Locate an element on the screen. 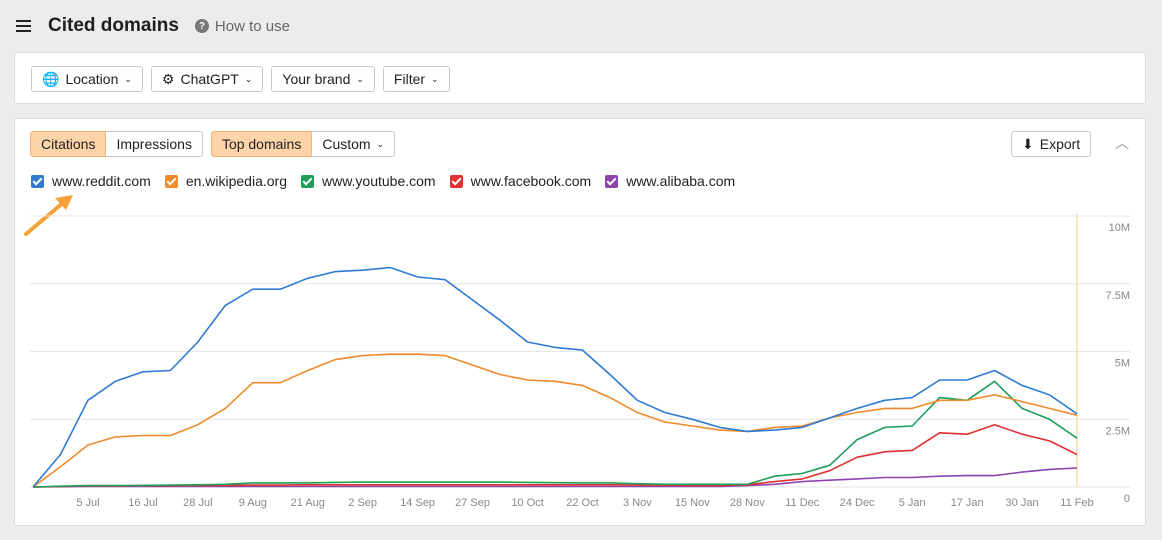 The image size is (1162, 540). x-tick-label: 14 Sep is located at coordinates (417, 503).